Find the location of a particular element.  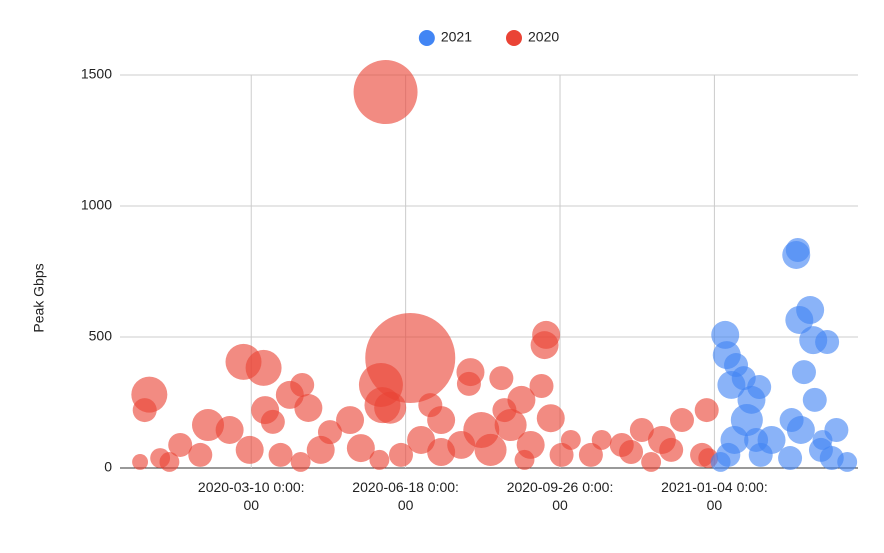

legend-item: 2021 is located at coordinates (445, 37).